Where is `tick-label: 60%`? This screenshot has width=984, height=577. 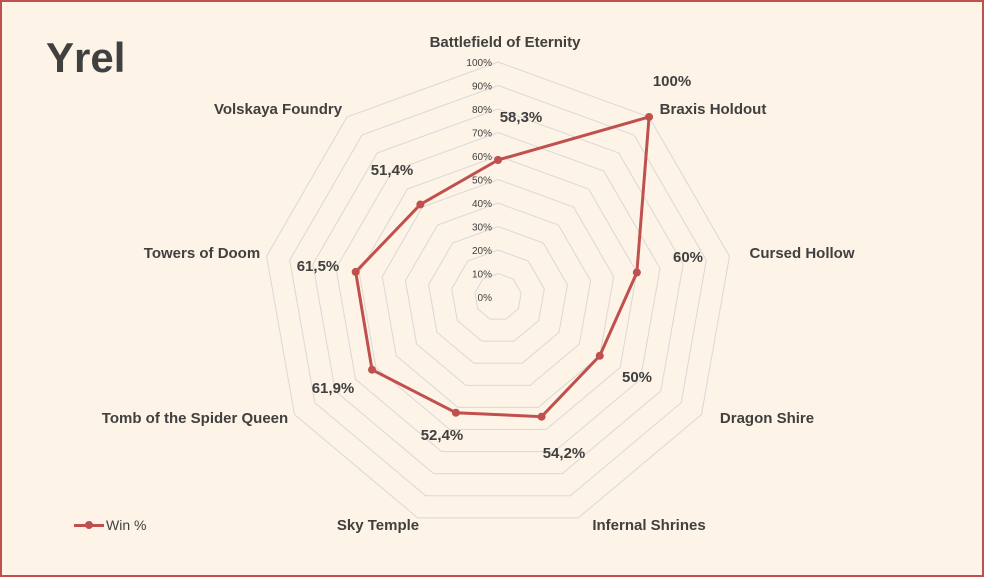
tick-label: 60% is located at coordinates (482, 157).